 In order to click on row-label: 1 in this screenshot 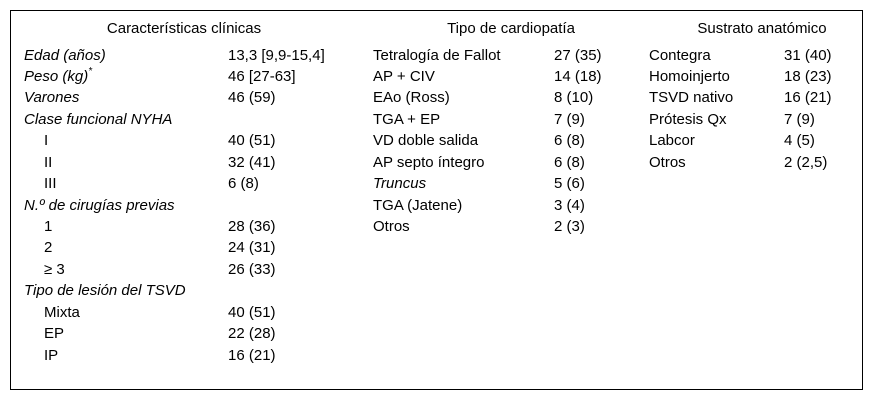, I will do `click(48, 226)`.